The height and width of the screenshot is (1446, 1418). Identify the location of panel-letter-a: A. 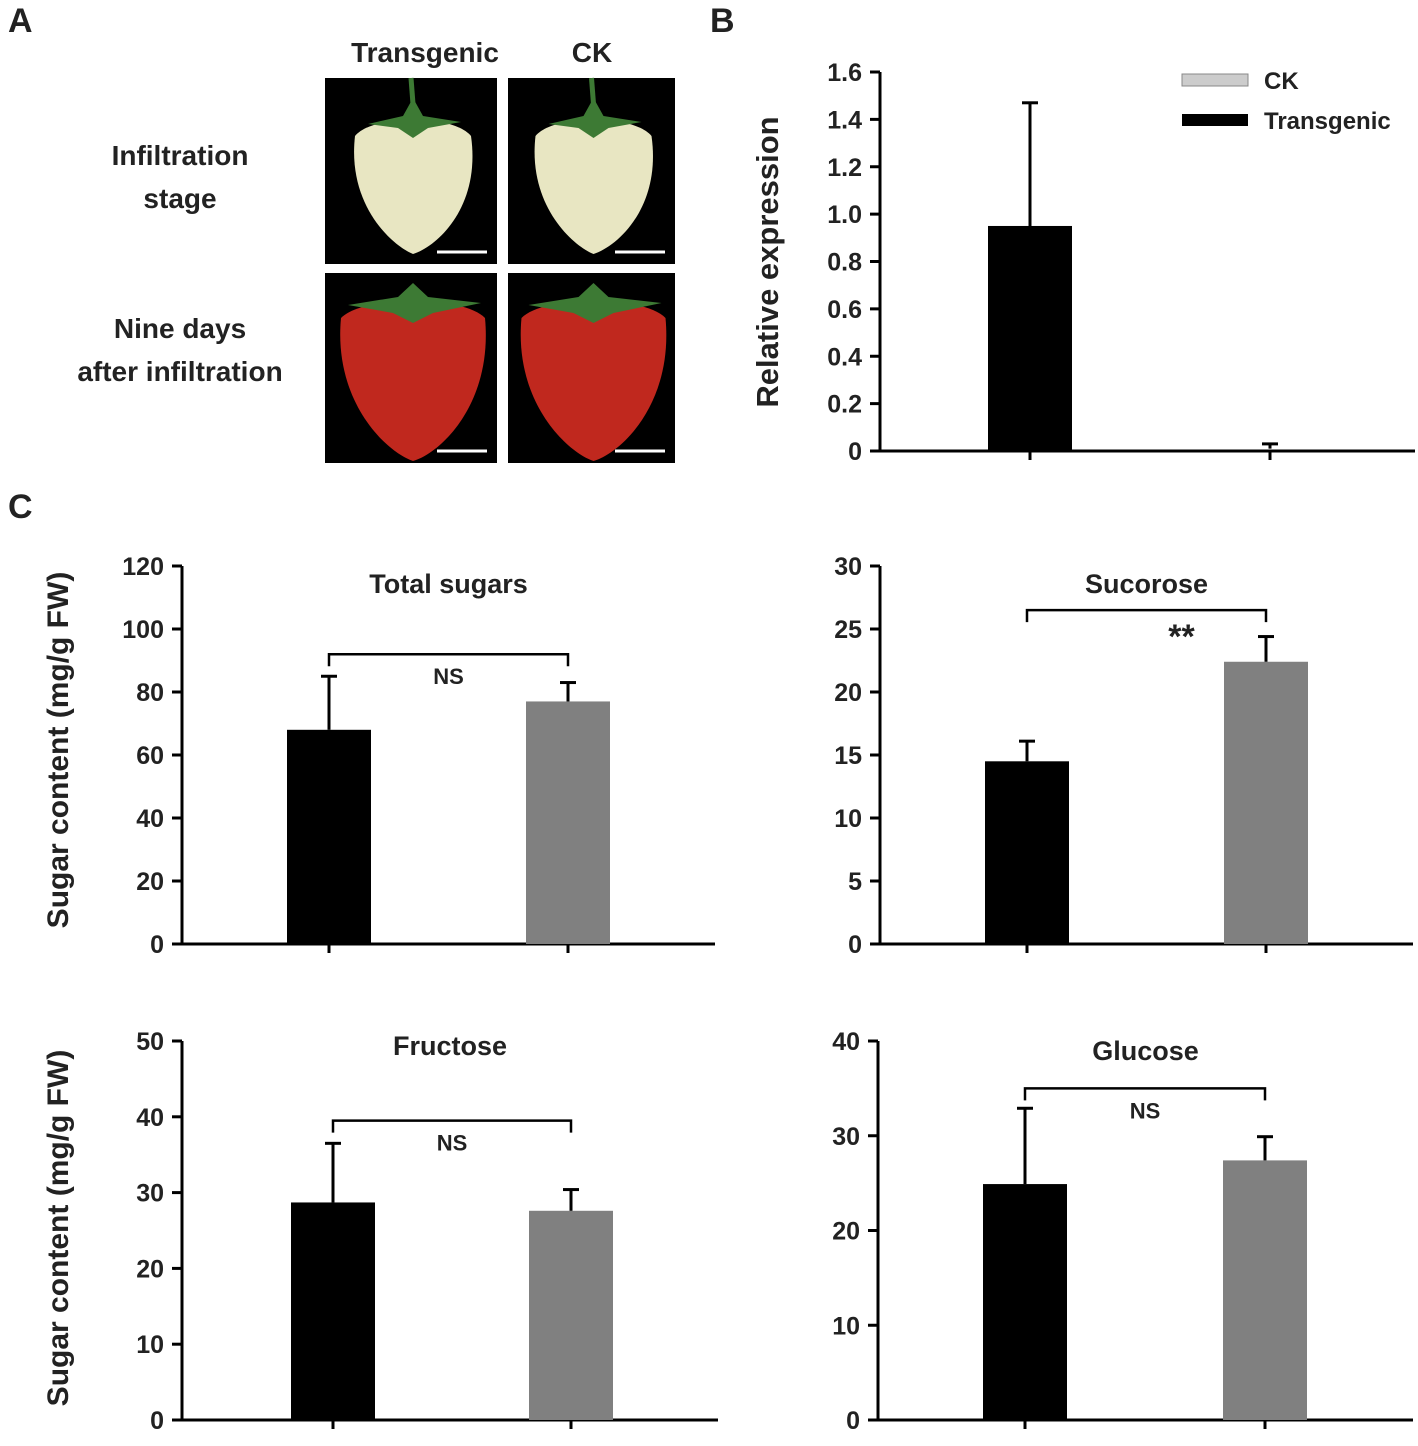
(20, 21).